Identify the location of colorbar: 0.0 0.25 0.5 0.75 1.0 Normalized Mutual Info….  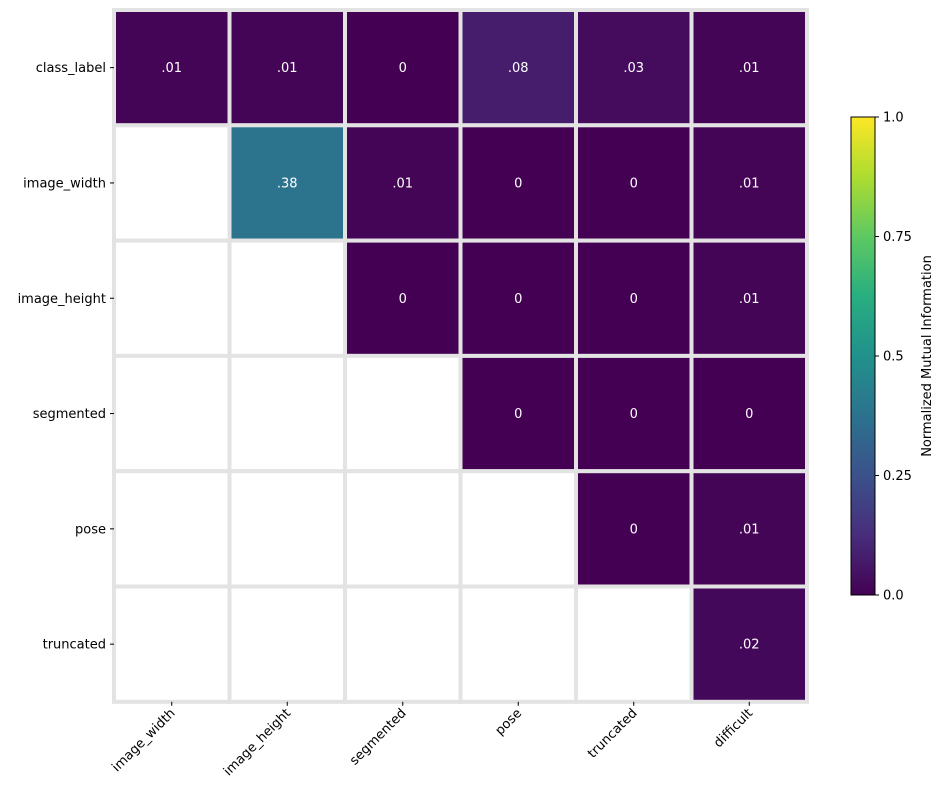
(892, 357).